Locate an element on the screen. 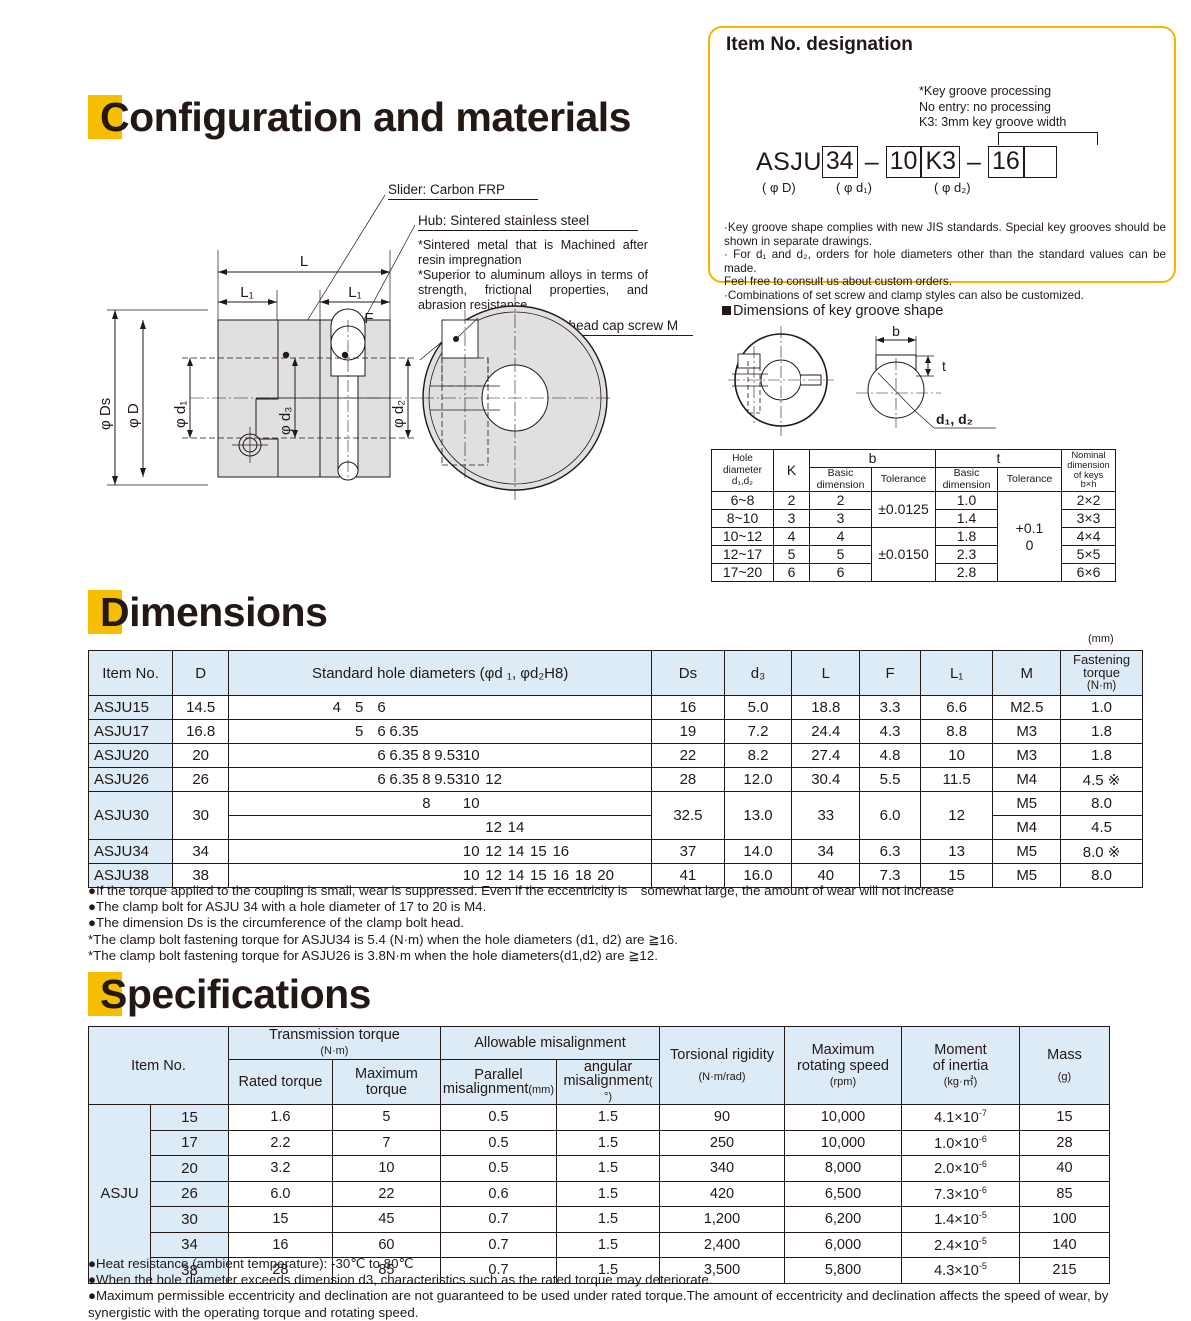 This screenshot has height=1321, width=1191. coupling-drawing: L L₁ L₁ F φ Ds φ D φ d₁ φ d₃ φ d₂ is located at coordinates (353, 347).